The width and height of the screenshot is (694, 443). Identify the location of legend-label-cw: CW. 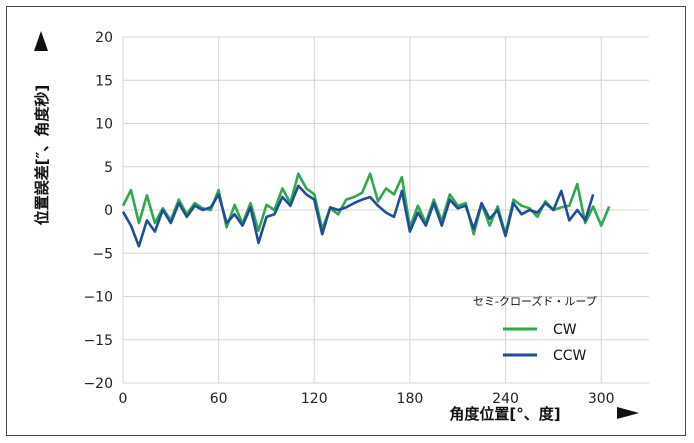
(565, 330).